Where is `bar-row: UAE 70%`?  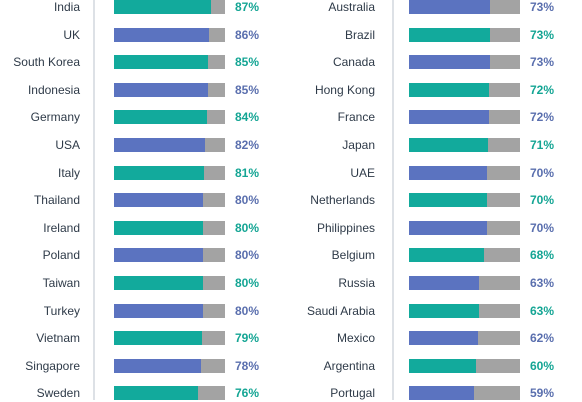 bar-row: UAE 70% is located at coordinates (291, 173).